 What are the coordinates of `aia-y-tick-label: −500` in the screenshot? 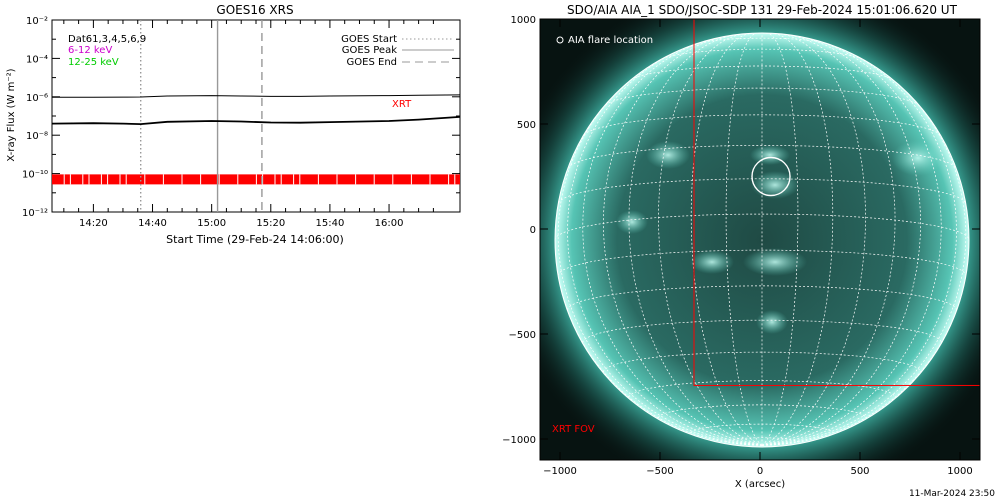 It's located at (522, 335).